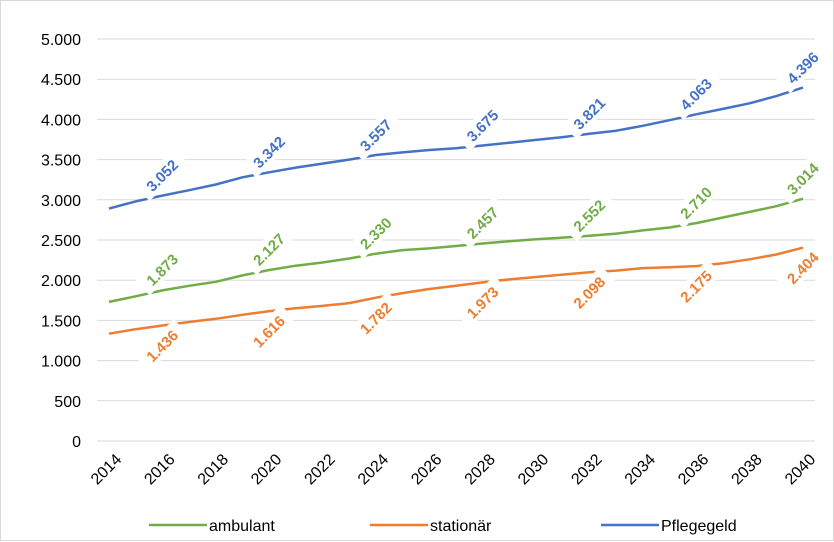 Image resolution: width=834 pixels, height=542 pixels. What do you see at coordinates (106, 469) in the screenshot?
I see `x-tick-label: 2014` at bounding box center [106, 469].